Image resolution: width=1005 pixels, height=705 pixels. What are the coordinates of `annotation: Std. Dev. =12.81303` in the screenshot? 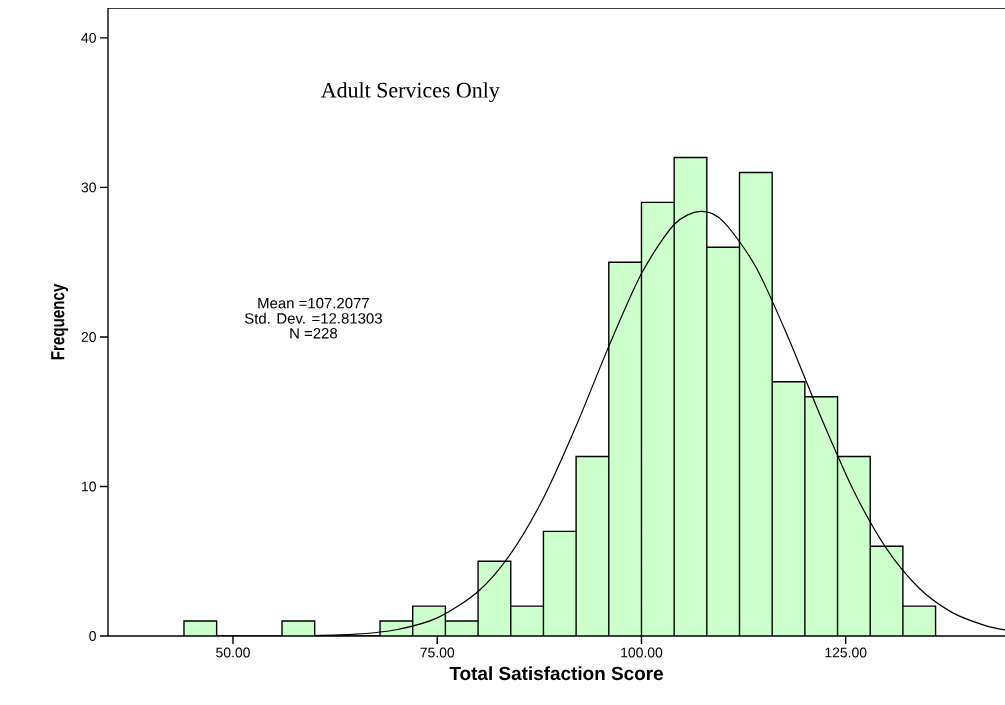 It's located at (313, 318).